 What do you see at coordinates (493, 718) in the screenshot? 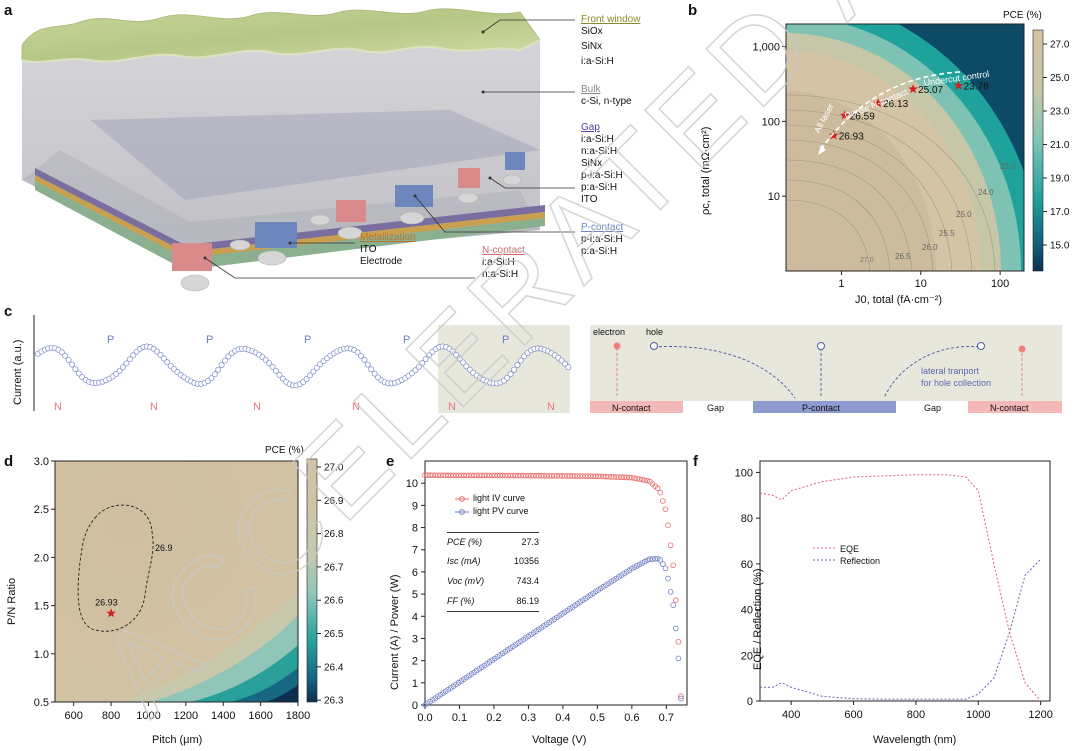
I see `e-xtick-label: 0.2` at bounding box center [493, 718].